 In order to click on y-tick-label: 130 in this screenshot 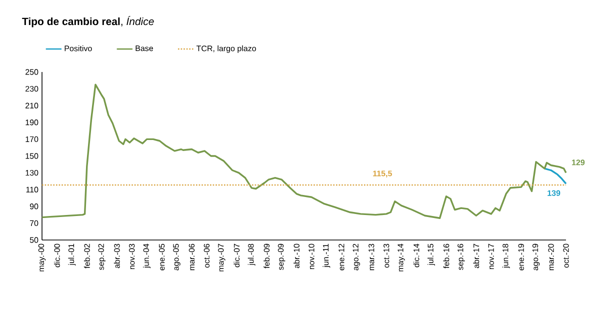, I will do `click(32, 173)`.